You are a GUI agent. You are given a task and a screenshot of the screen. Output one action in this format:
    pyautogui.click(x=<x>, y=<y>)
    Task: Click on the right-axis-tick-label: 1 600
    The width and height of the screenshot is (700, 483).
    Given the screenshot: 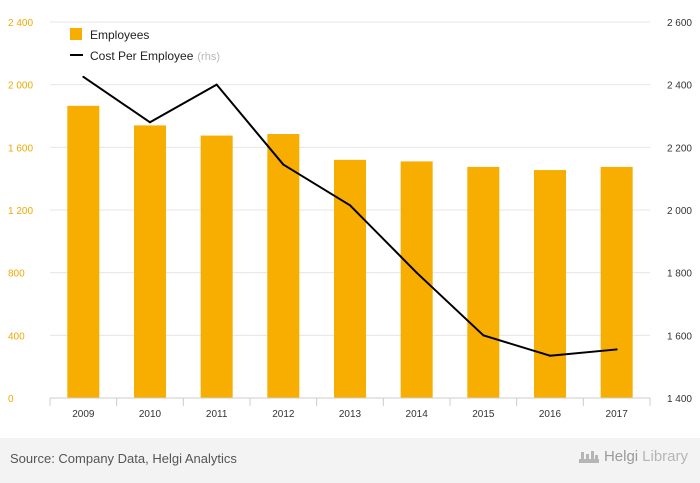 What is the action you would take?
    pyautogui.click(x=679, y=336)
    